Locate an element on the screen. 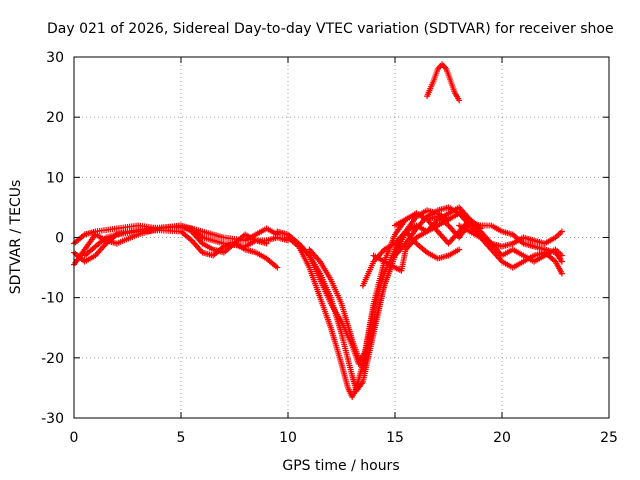 This screenshot has width=640, height=480. x-tick-label: 10 is located at coordinates (288, 438).